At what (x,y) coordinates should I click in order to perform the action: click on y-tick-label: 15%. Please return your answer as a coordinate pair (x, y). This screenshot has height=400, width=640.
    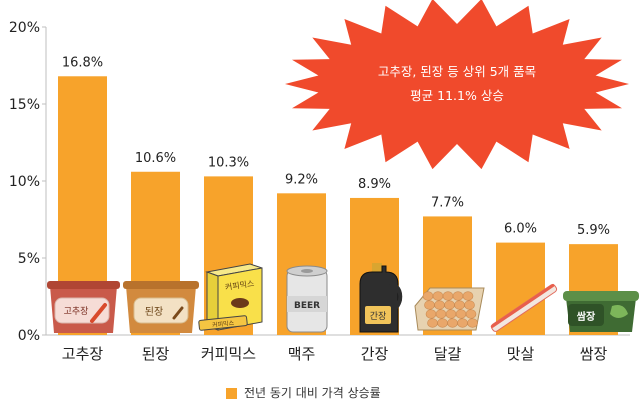
    Looking at the image, I should click on (24, 105).